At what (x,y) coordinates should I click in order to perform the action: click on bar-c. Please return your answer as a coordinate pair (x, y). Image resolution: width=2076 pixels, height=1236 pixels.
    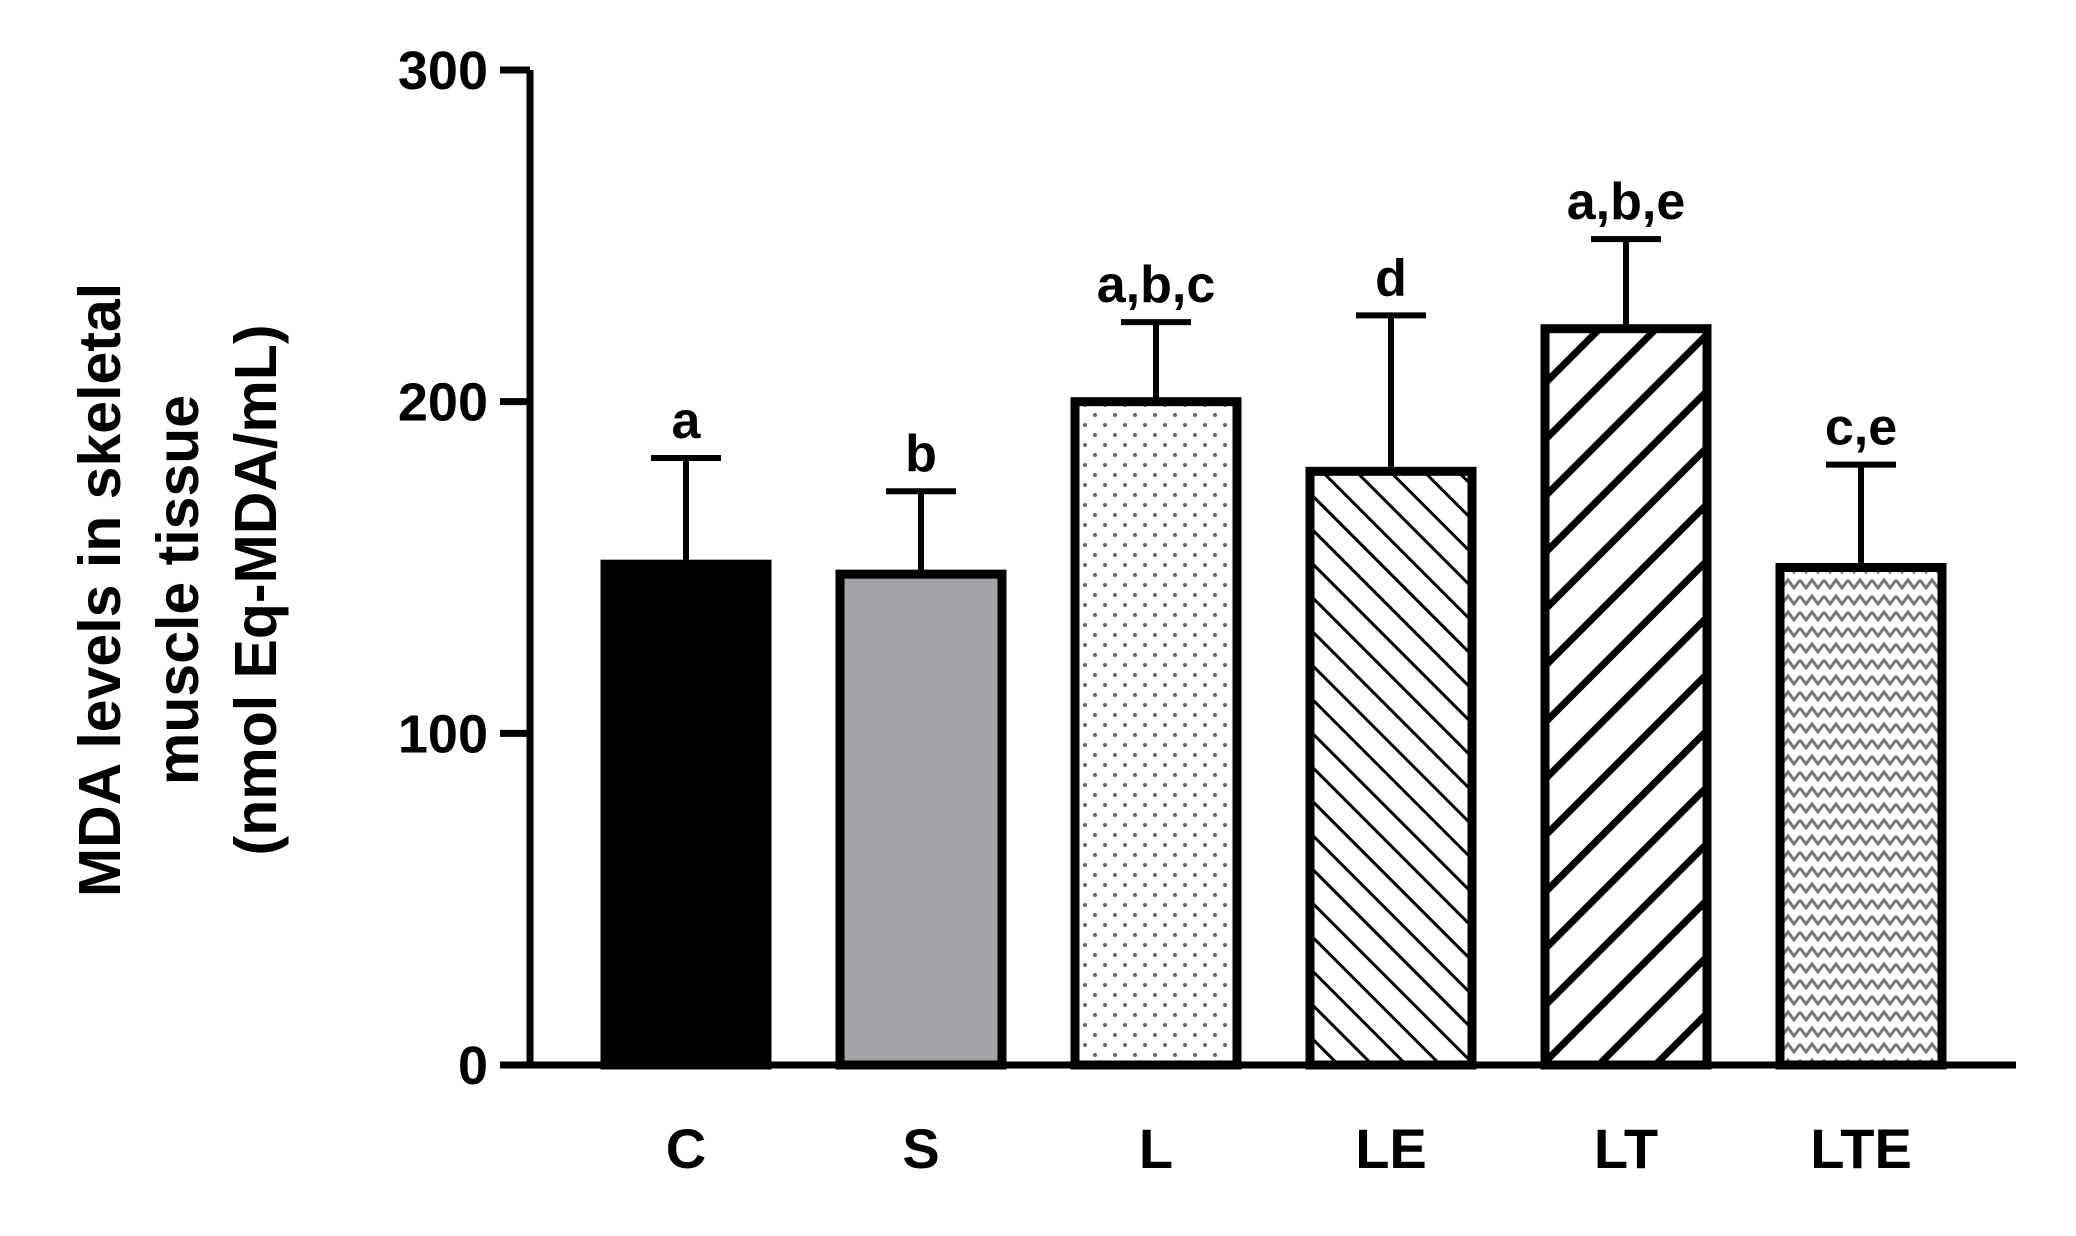
    Looking at the image, I should click on (686, 814).